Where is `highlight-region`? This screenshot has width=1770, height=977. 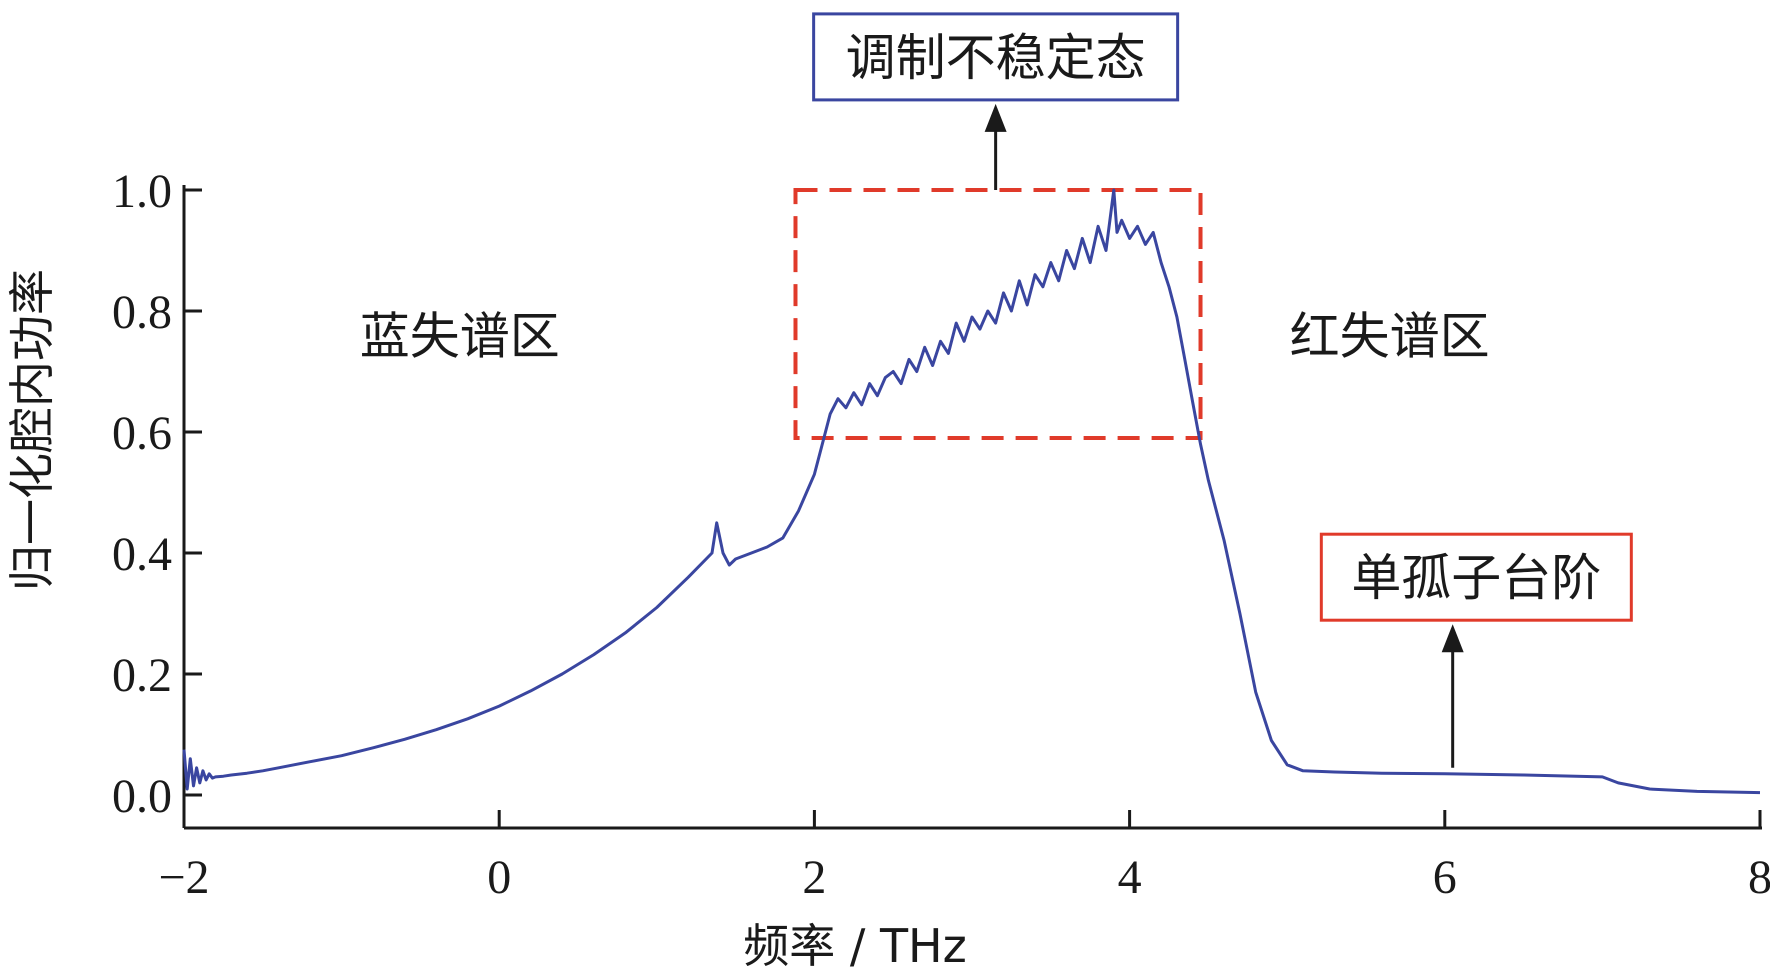 highlight-region is located at coordinates (998, 314).